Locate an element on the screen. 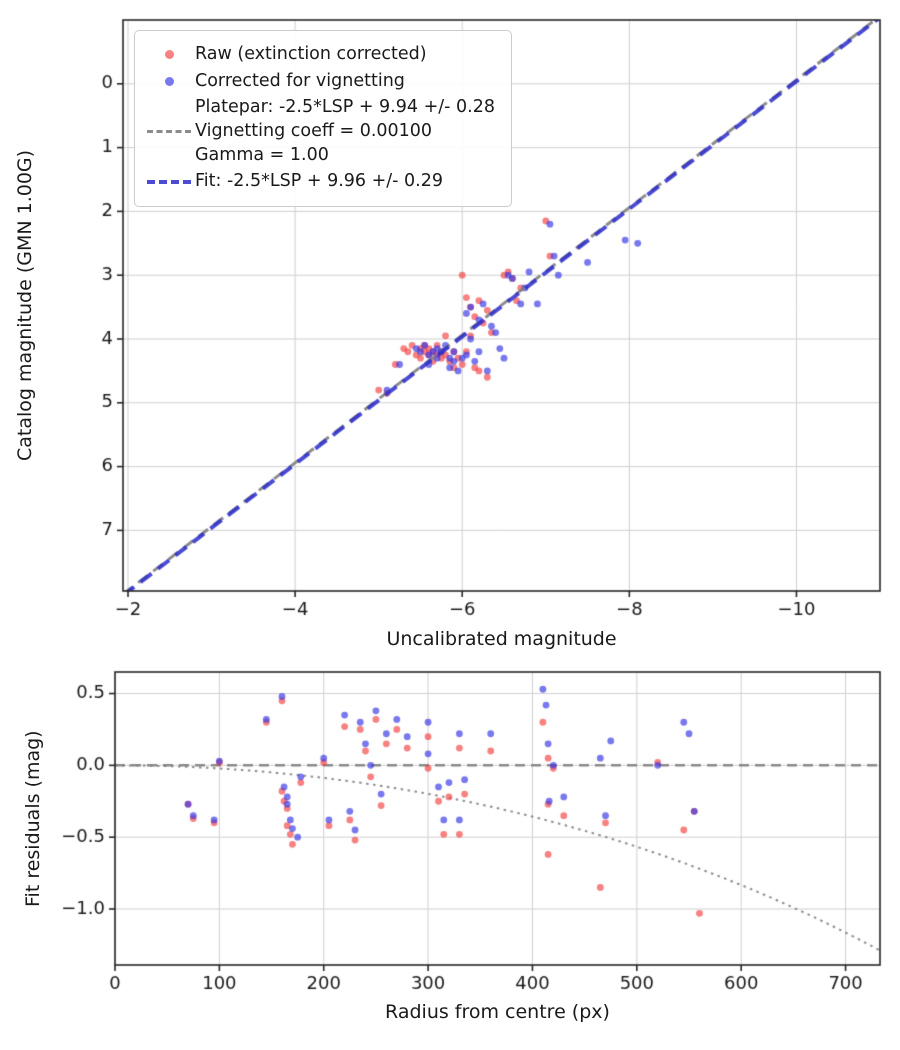 Image resolution: width=900 pixels, height=1050 pixels. bottom-y-axis-label: Fit residuals (mag) is located at coordinates (33, 818).